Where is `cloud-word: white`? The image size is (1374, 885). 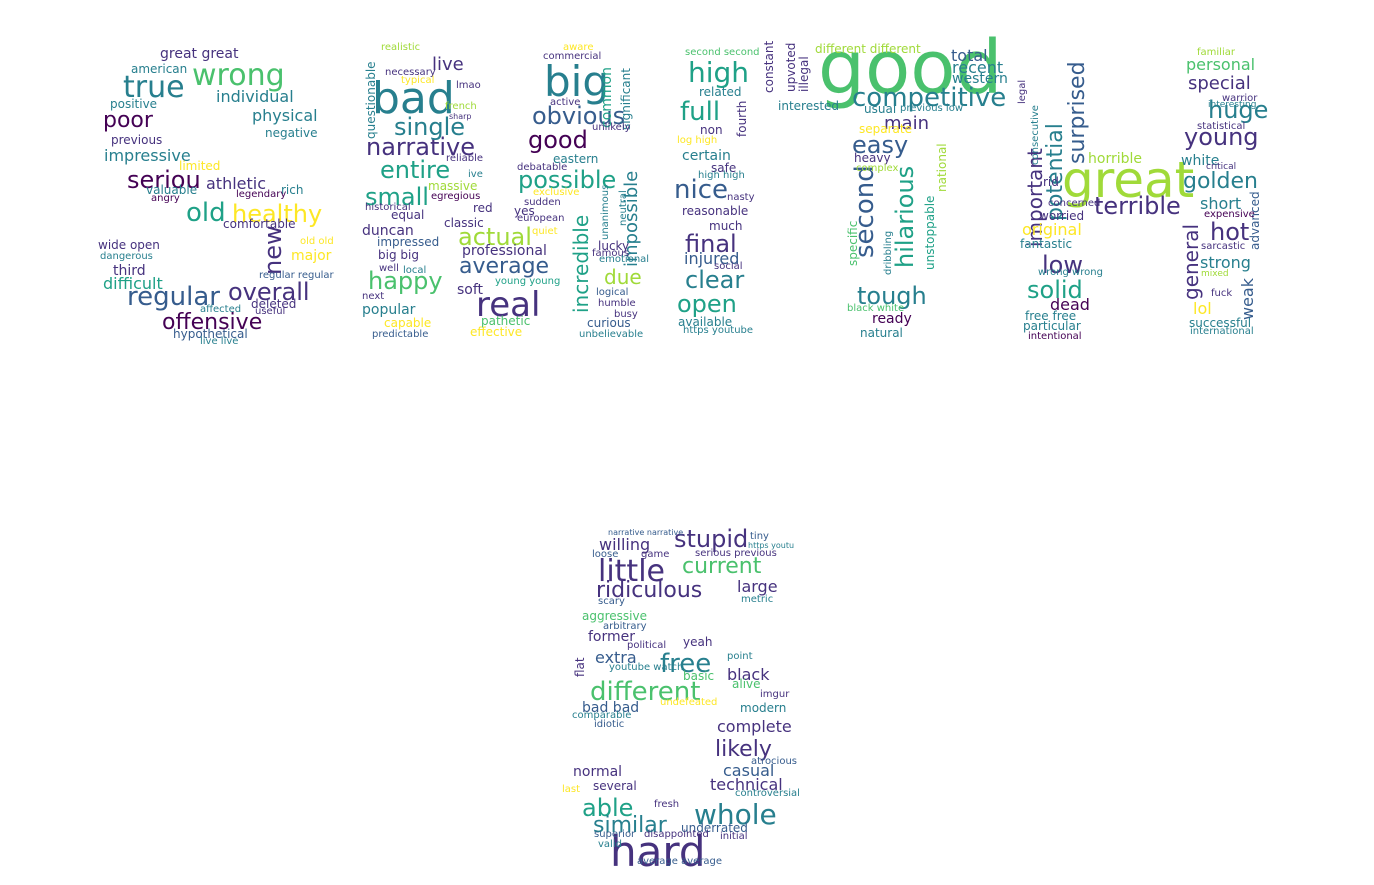
cloud-word: white is located at coordinates (1200, 161).